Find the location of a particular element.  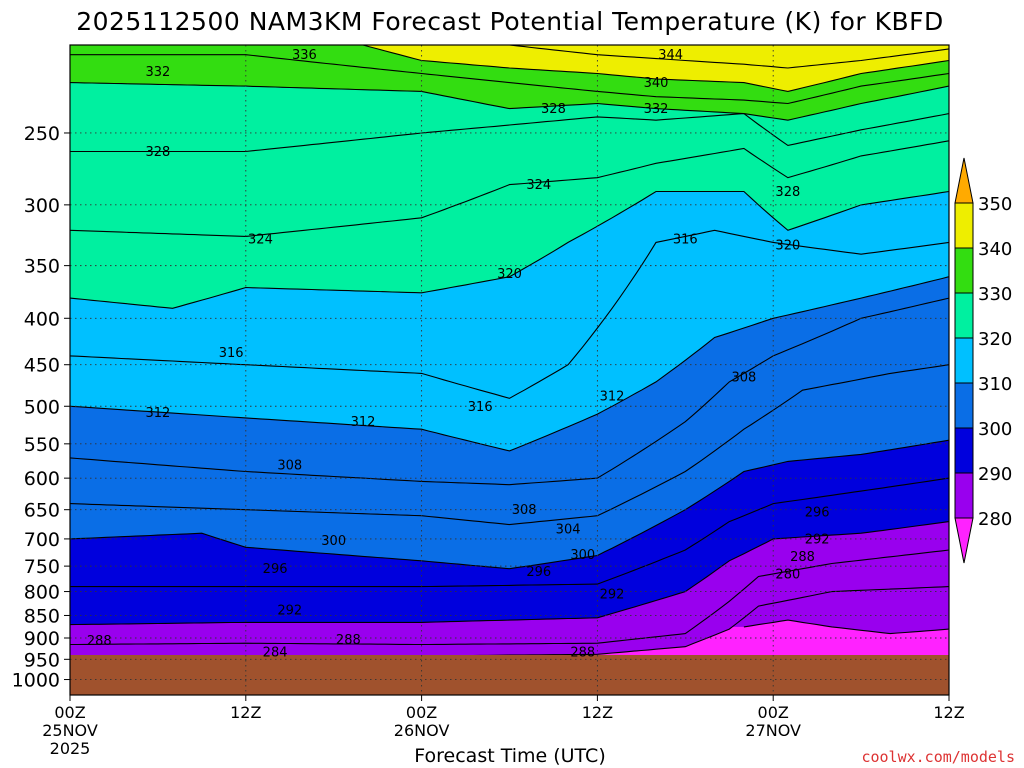

colorbar-level-label: 340 is located at coordinates (995, 249).